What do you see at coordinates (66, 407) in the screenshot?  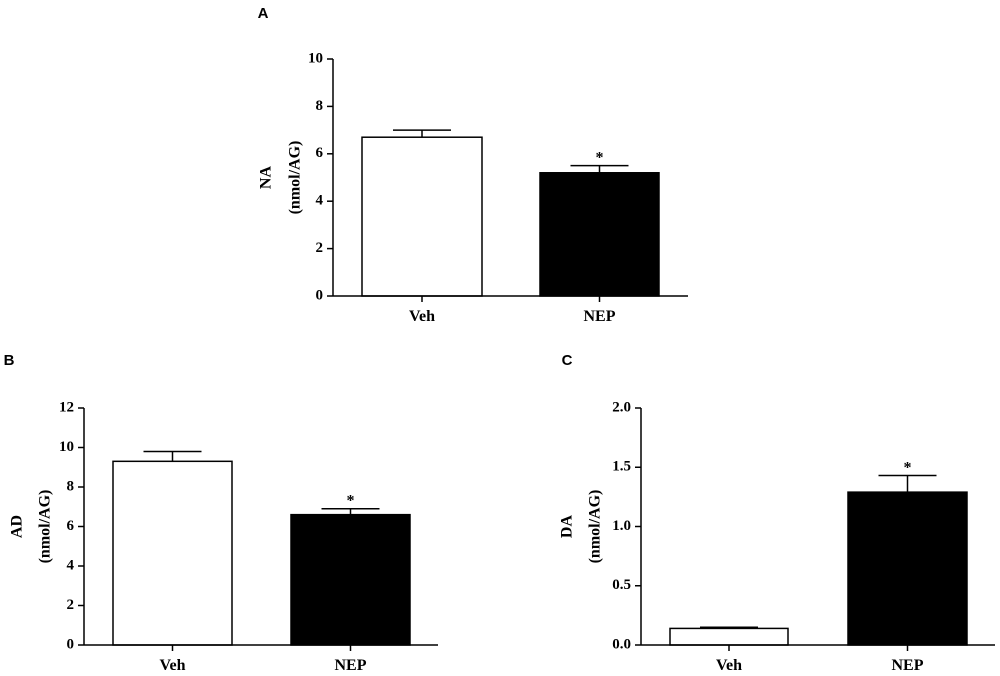 I see `y-tick-label: 12` at bounding box center [66, 407].